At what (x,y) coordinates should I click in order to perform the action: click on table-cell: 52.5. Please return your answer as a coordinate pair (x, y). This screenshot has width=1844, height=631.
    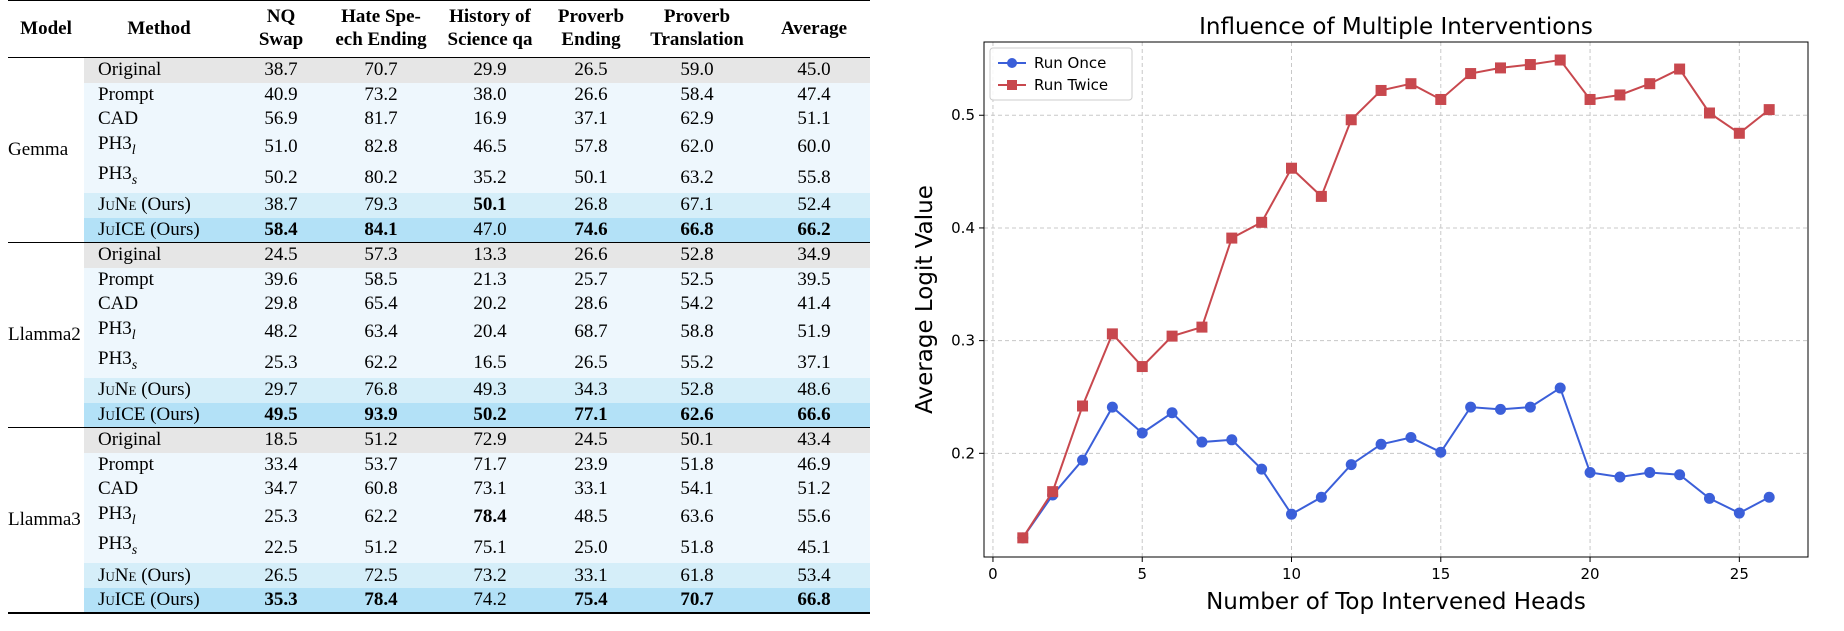
    Looking at the image, I should click on (697, 280).